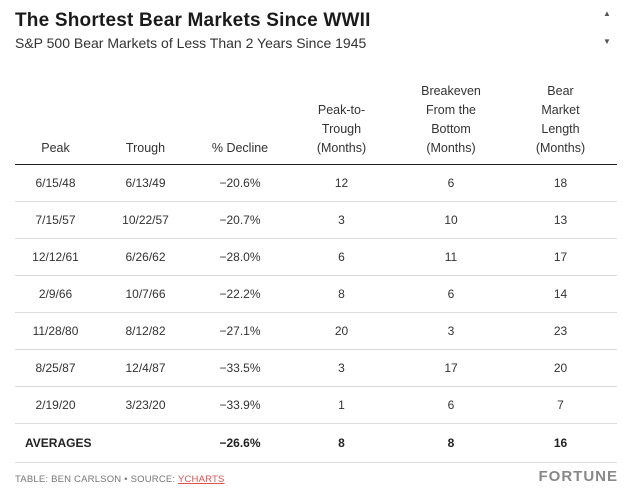  Describe the element at coordinates (145, 220) in the screenshot. I see `cell-trough: 10/22/57` at that location.